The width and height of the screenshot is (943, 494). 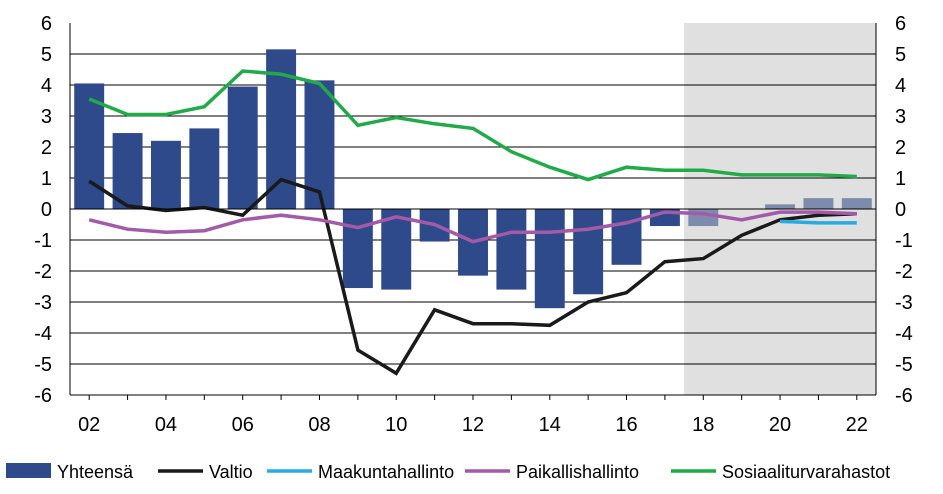 I want to click on legend-label: Maakuntahallinto, so click(x=386, y=472).